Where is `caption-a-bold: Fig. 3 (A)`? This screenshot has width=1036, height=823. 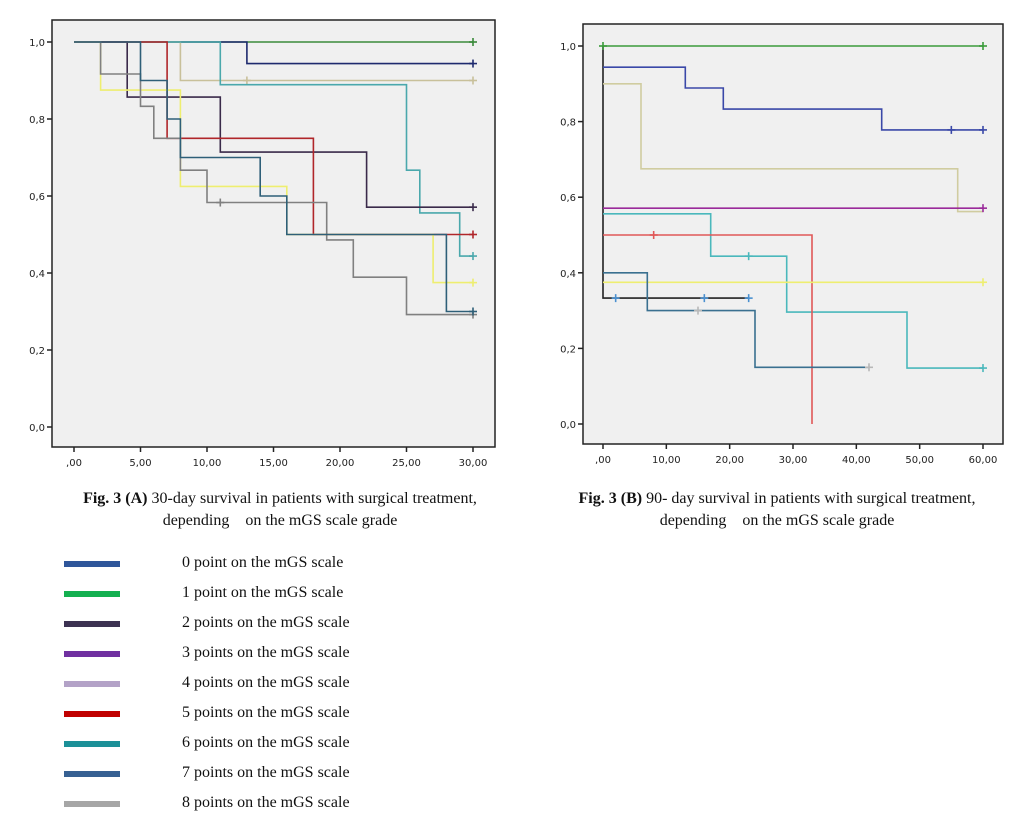
caption-a-bold: Fig. 3 (A) is located at coordinates (115, 498).